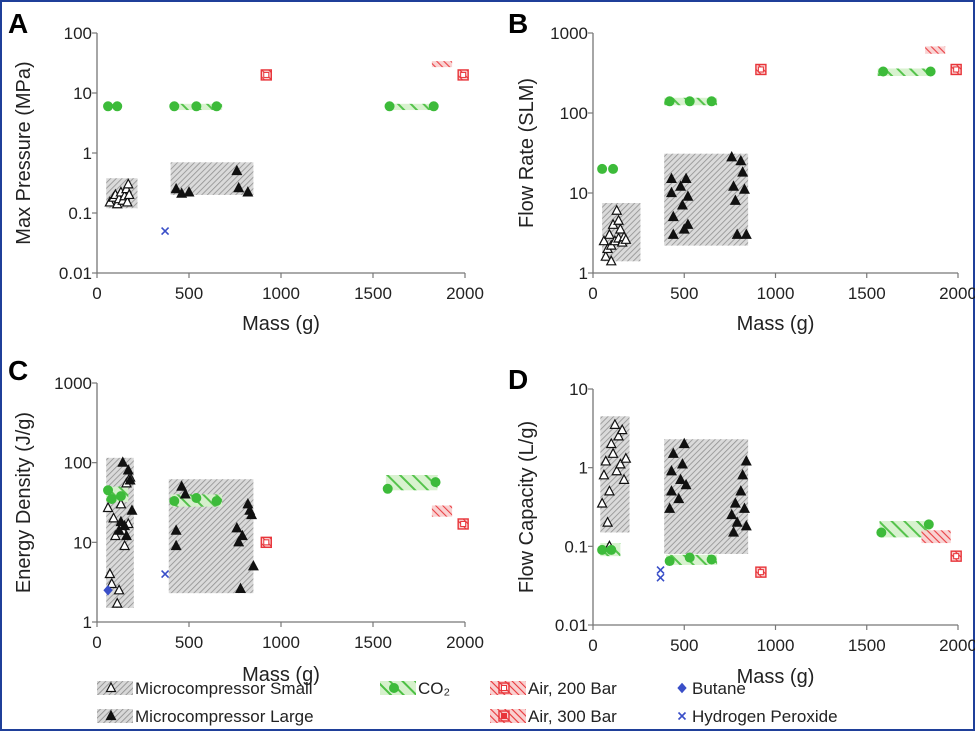  Describe the element at coordinates (224, 716) in the screenshot. I see `legend-label: Microcompressor Large` at that location.